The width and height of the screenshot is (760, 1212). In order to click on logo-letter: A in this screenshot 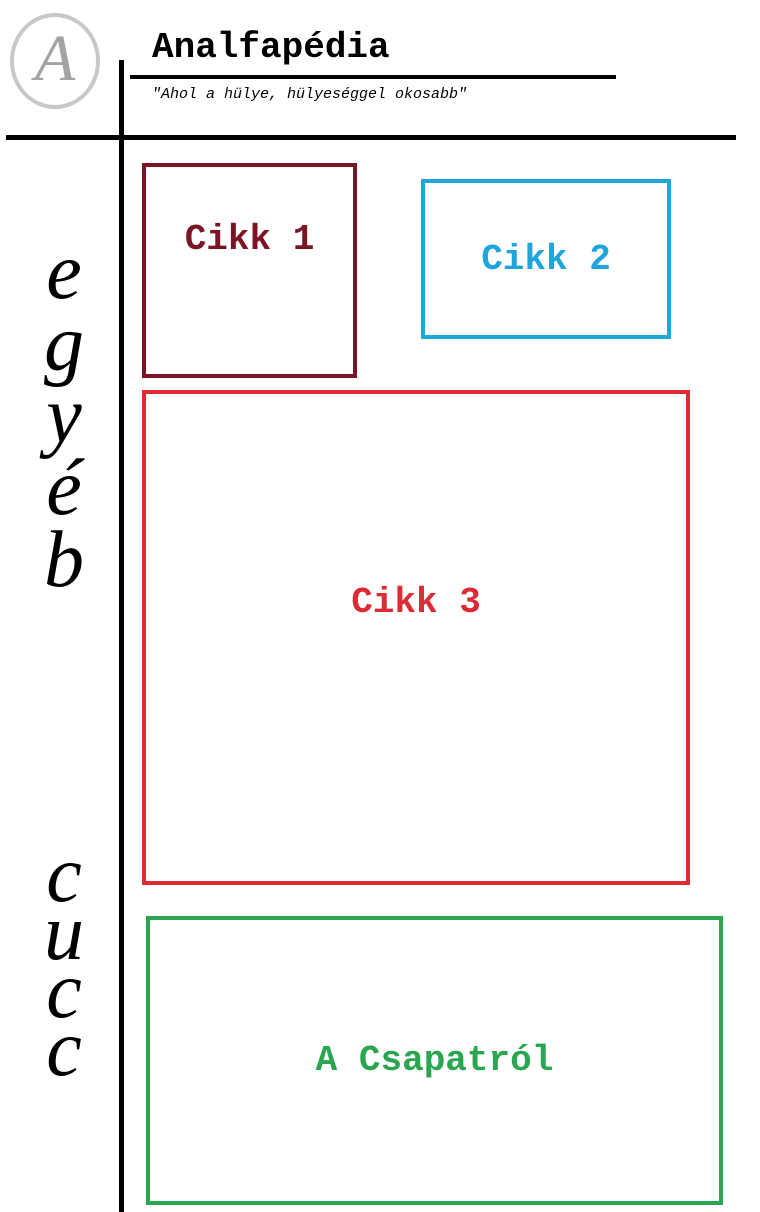, I will do `click(55, 58)`.